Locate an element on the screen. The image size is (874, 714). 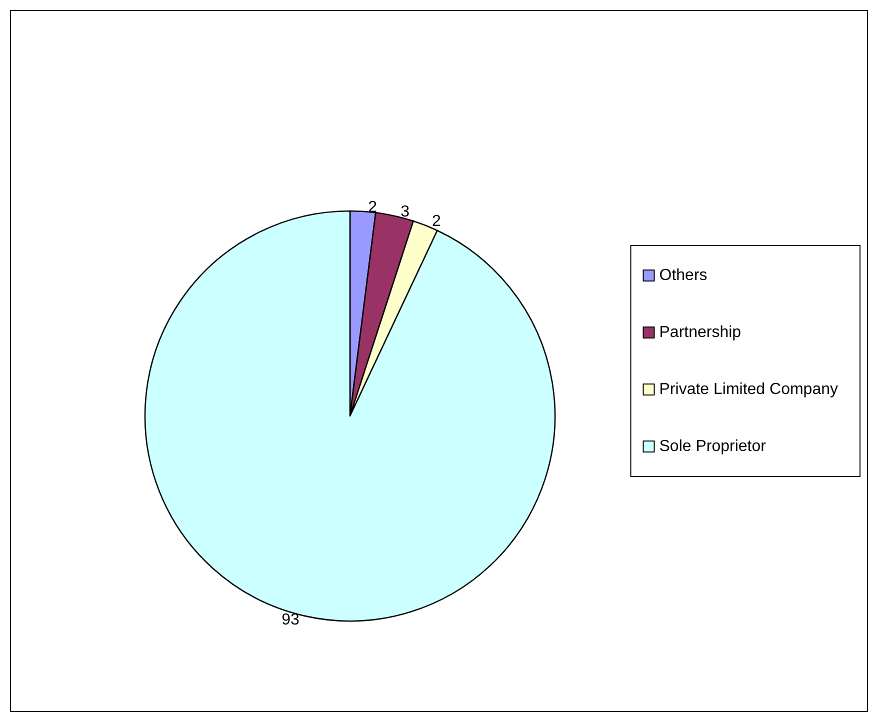
legend-label: Partnership is located at coordinates (700, 332).